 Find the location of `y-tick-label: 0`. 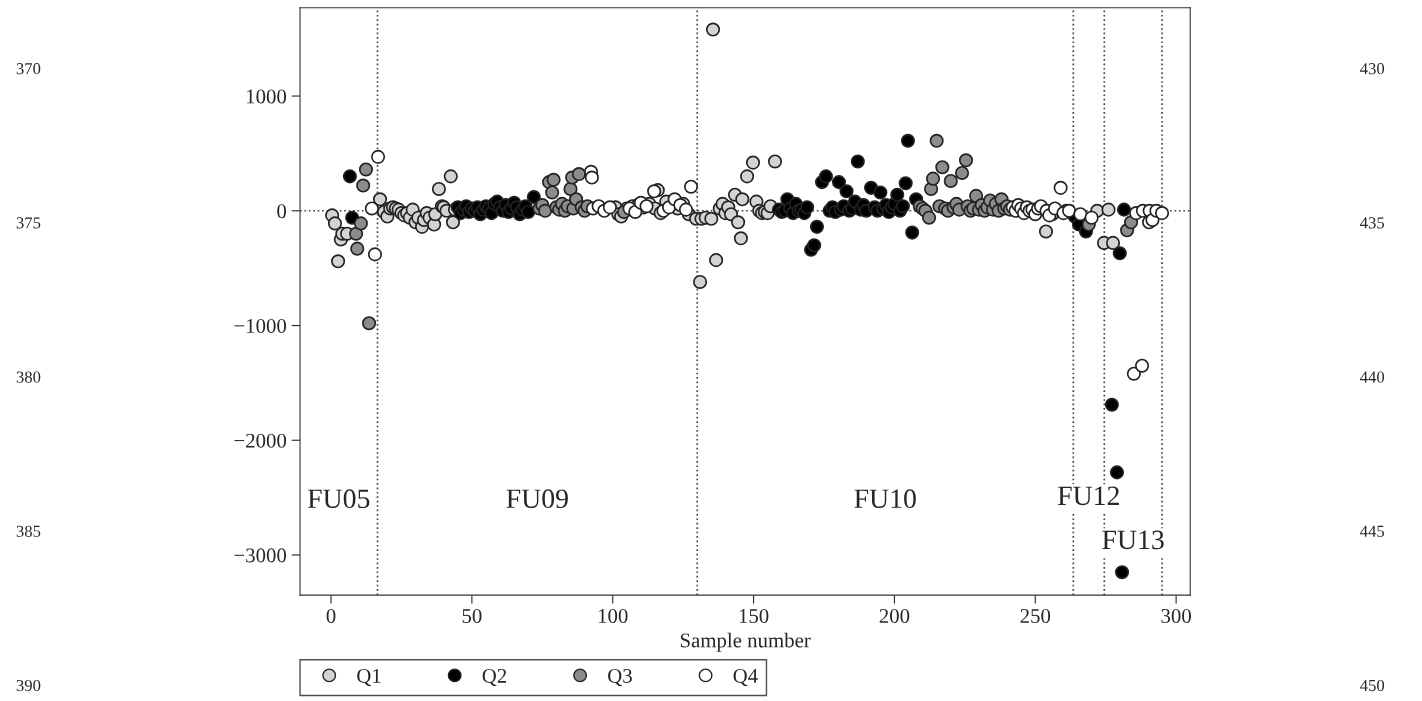

y-tick-label: 0 is located at coordinates (282, 211).